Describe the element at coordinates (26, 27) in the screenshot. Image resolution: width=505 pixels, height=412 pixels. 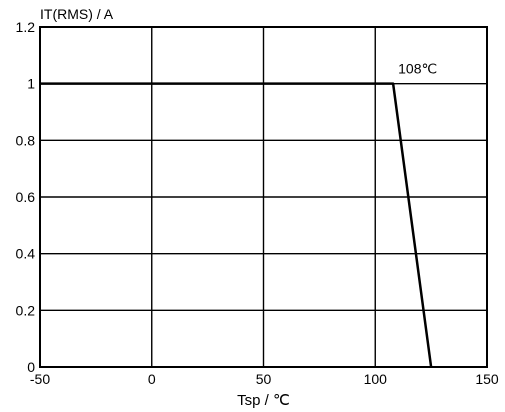
I see `y-tick-label: 1.2` at that location.